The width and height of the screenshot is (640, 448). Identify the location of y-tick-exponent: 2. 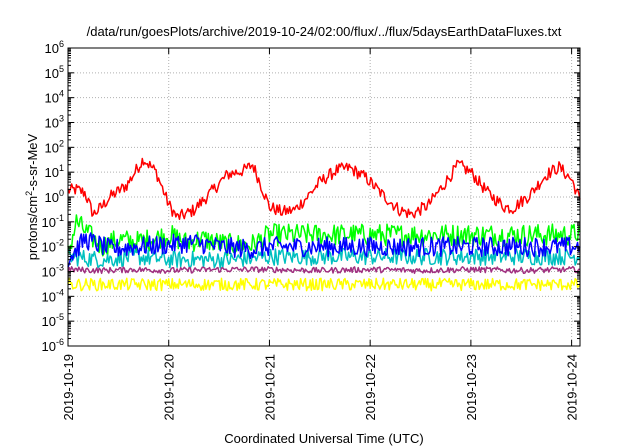
(61, 143).